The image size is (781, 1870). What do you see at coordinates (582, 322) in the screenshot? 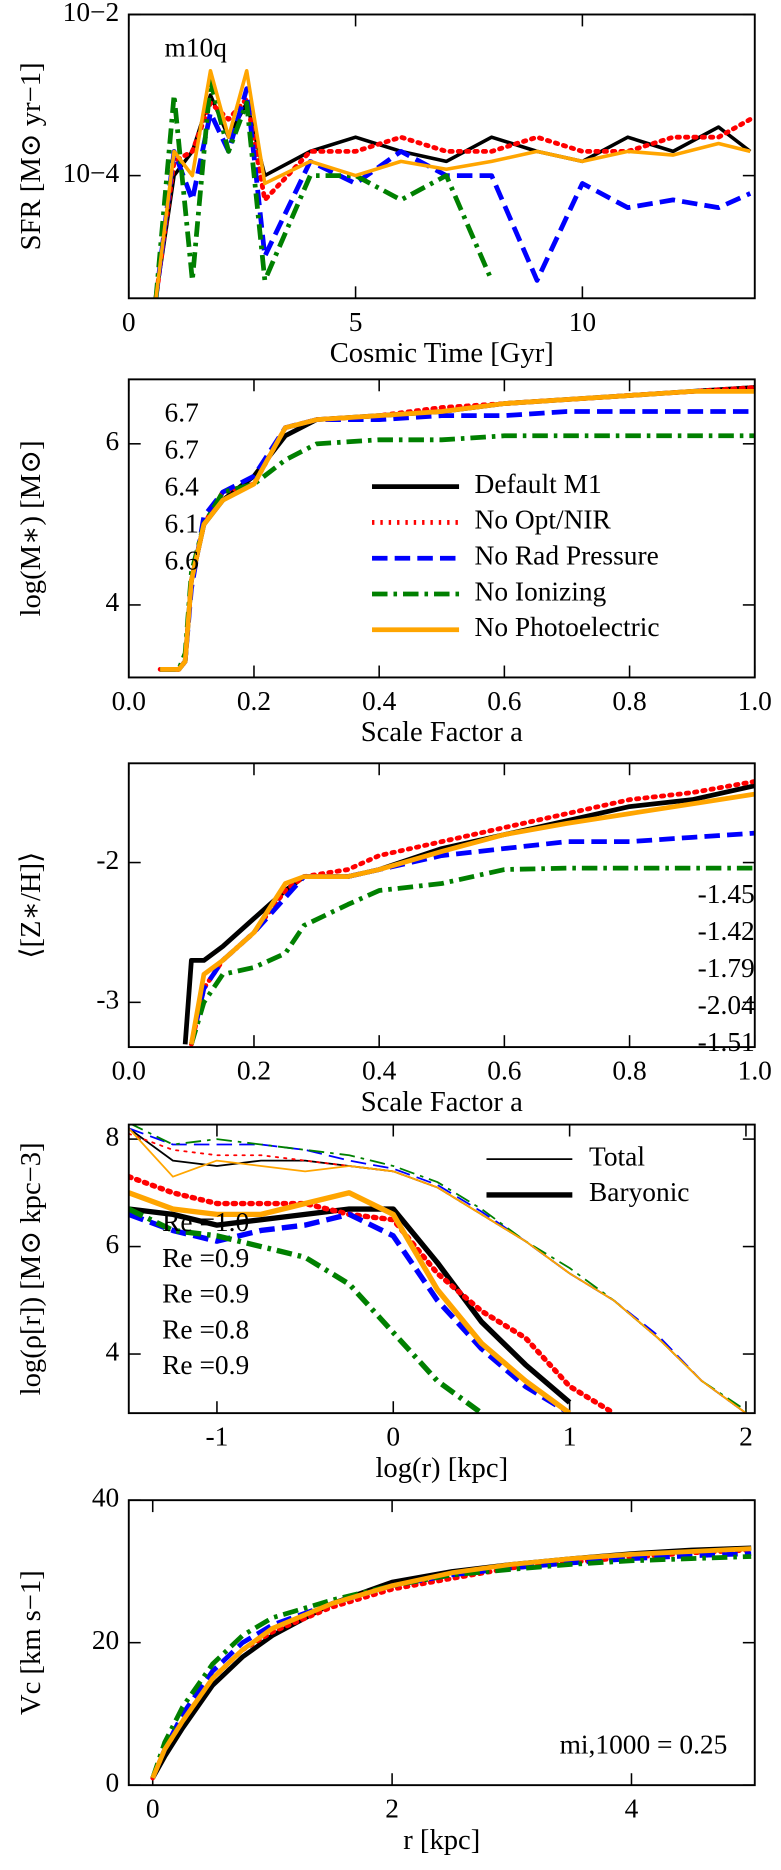
I see `x-tick-label: 10` at bounding box center [582, 322].